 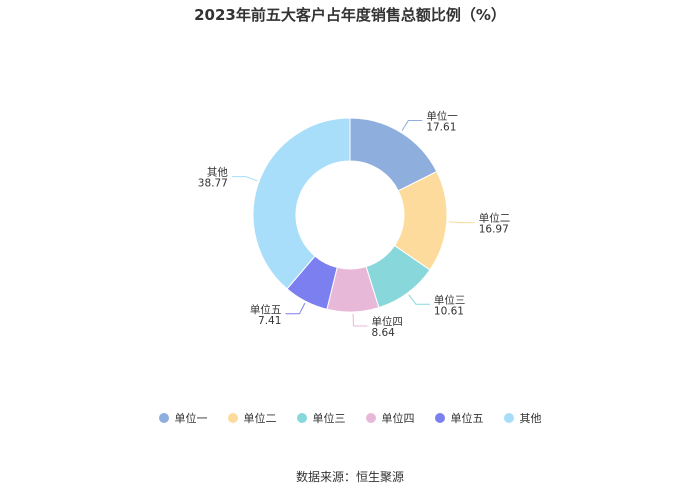 What do you see at coordinates (450, 299) in the screenshot?
I see `slice-label-name-3: 单位三` at bounding box center [450, 299].